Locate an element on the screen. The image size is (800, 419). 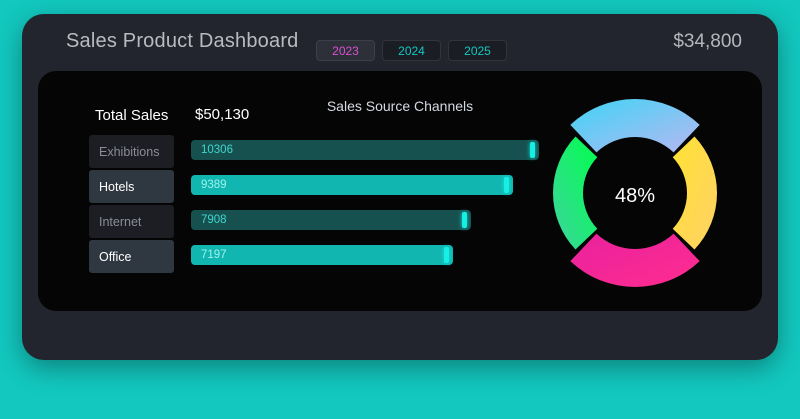
bar-fill: 9389 is located at coordinates (352, 185).